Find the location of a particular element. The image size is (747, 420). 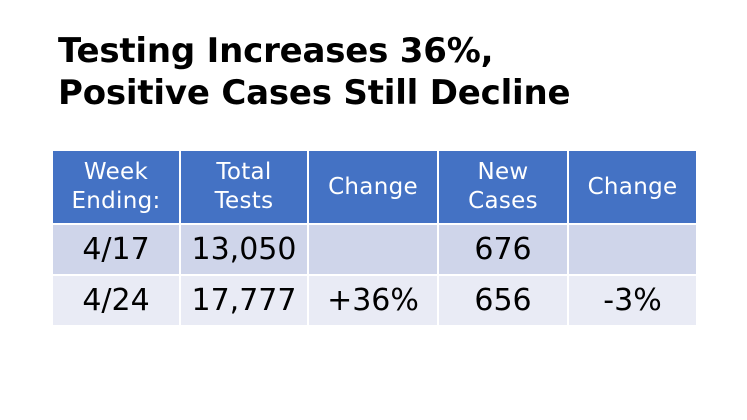

cell-total-tests: 13,050 is located at coordinates (244, 249).